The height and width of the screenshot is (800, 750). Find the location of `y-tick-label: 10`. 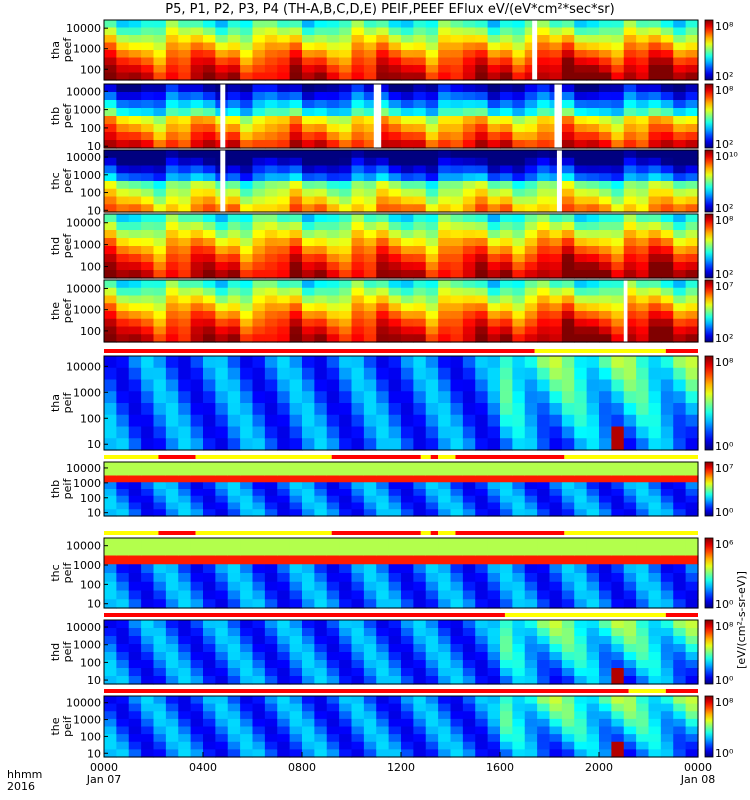

y-tick-label: 10 is located at coordinates (94, 146).